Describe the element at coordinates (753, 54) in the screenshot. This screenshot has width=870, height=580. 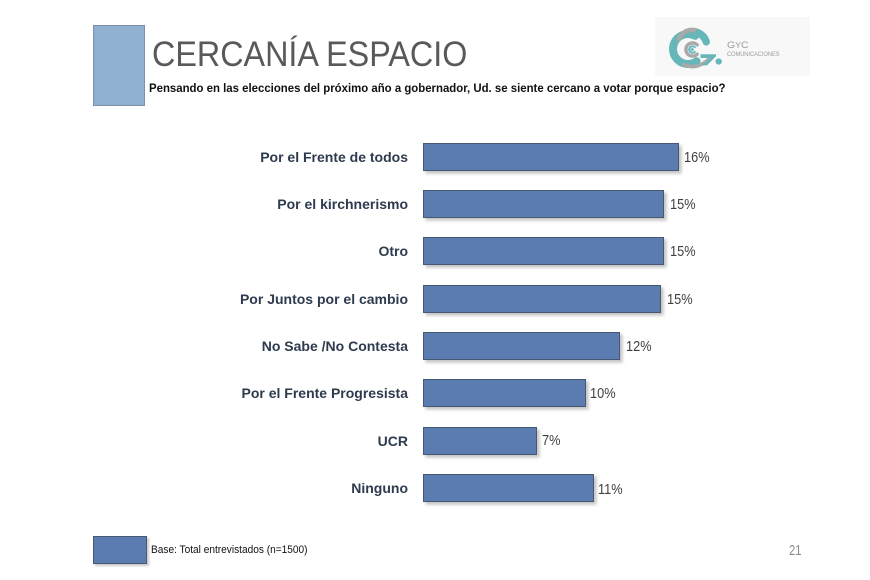
I see `svg-text: COMUNICACIONES` at that location.